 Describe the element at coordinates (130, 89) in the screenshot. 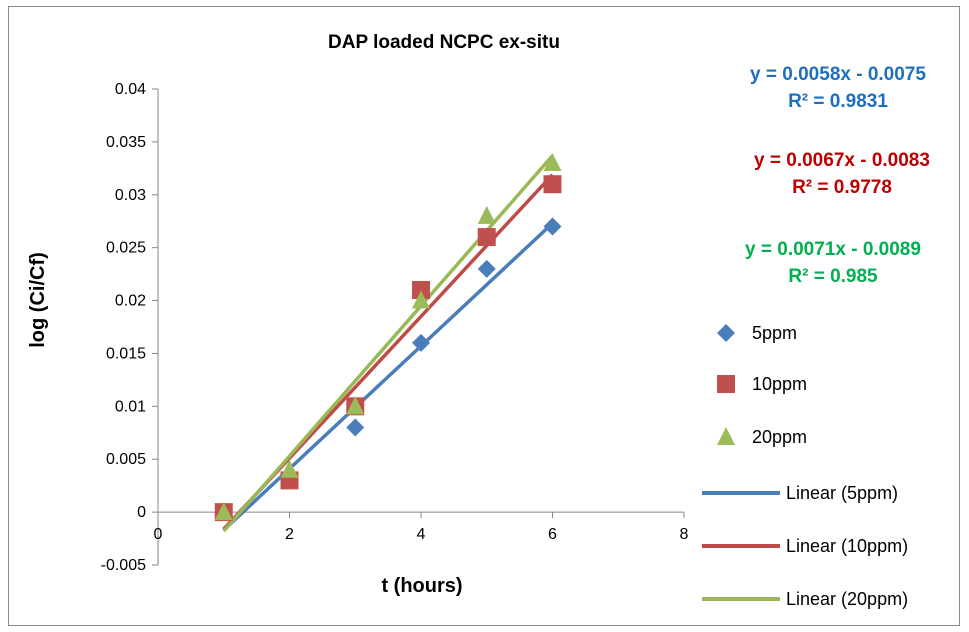

I see `y-tick-label: 0.04` at that location.